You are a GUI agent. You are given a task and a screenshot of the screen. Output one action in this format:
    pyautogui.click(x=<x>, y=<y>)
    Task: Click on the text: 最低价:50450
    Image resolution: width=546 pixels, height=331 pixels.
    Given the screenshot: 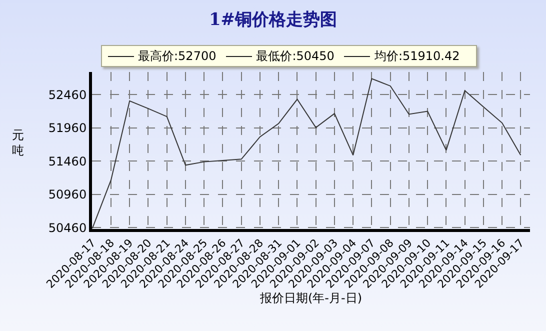 What is the action you would take?
    pyautogui.click(x=295, y=56)
    